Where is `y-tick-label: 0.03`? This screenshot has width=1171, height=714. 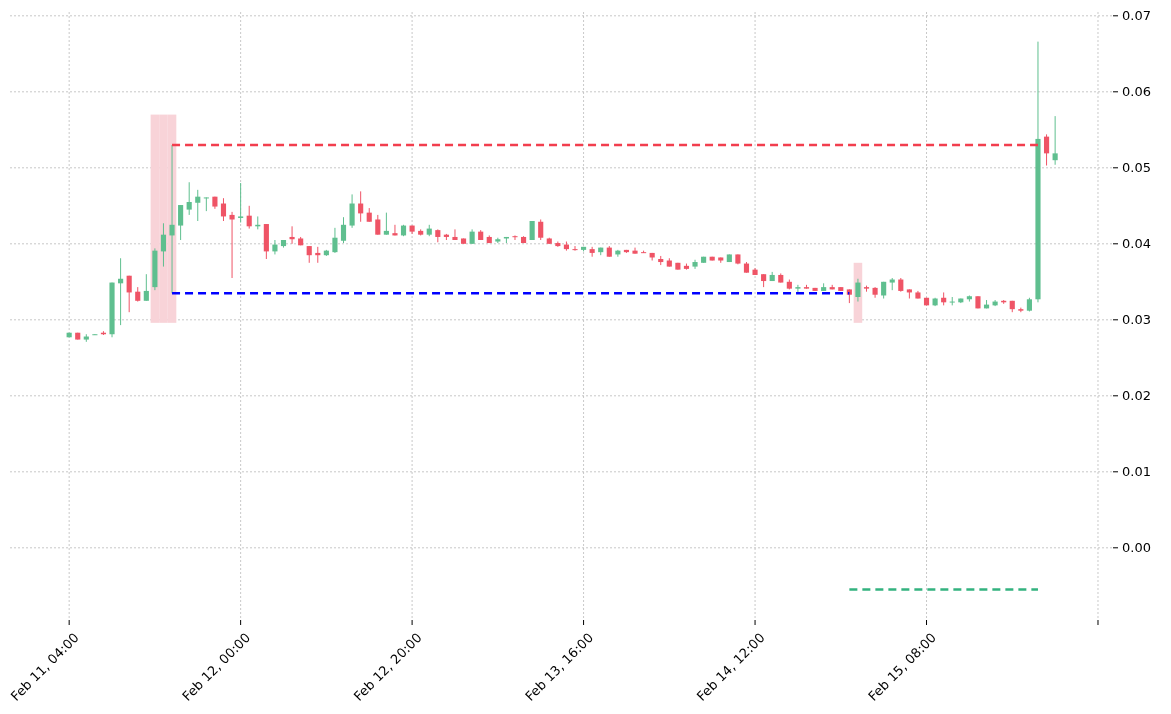 y-tick-label: 0.03 is located at coordinates (1136, 320).